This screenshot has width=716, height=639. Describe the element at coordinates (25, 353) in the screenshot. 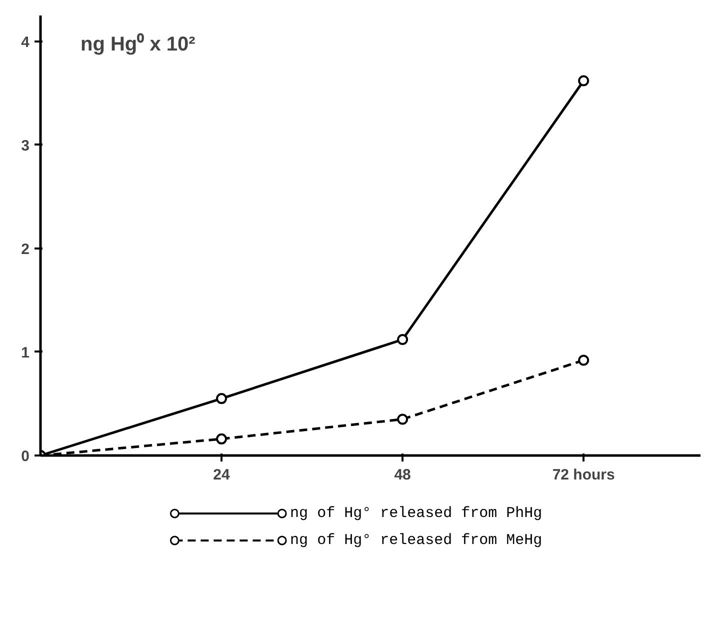

I see `y-tick-label: 1` at that location.